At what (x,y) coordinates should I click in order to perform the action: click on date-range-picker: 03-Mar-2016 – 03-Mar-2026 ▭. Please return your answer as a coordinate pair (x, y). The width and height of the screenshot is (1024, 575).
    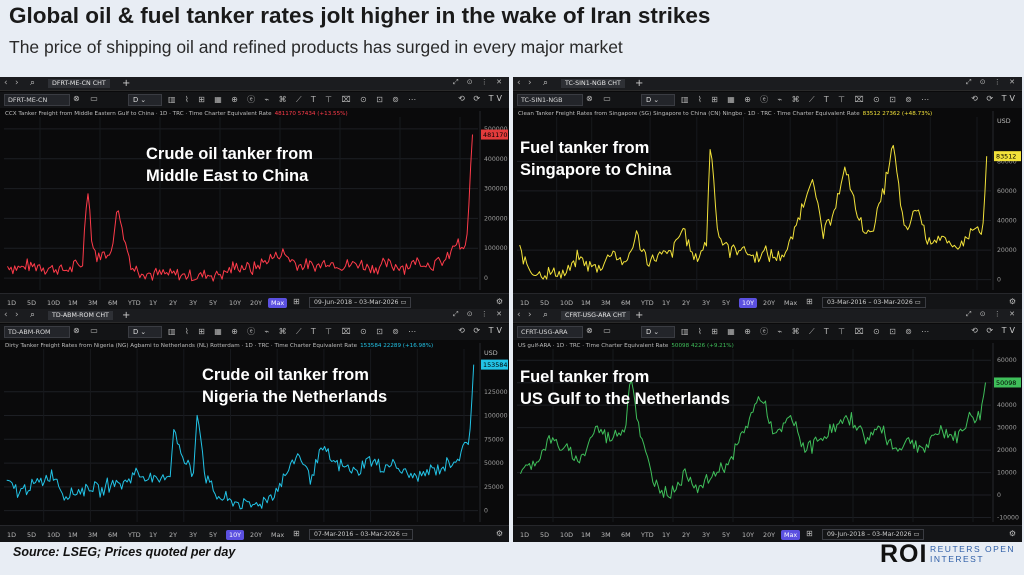
    Looking at the image, I should click on (874, 302).